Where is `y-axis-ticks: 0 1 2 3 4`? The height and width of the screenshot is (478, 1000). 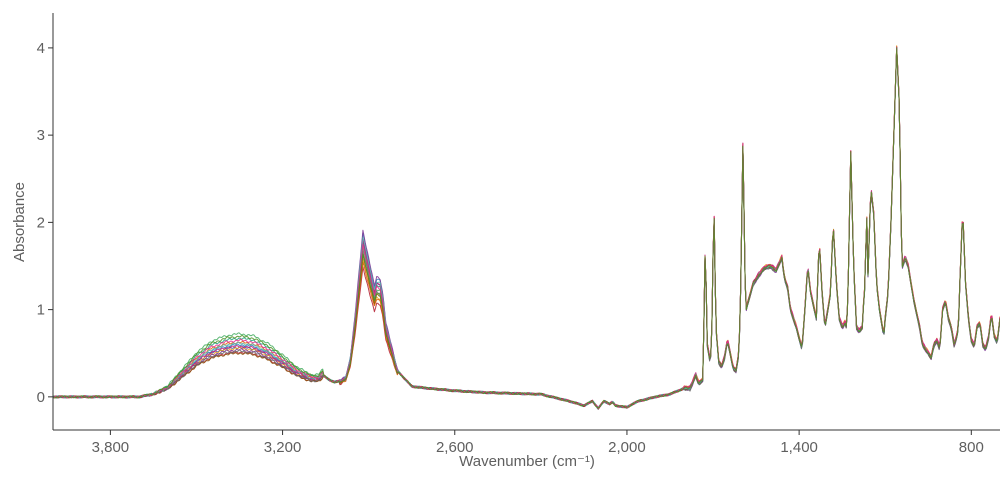
y-axis-ticks: 0 1 2 3 4 is located at coordinates (45, 223).